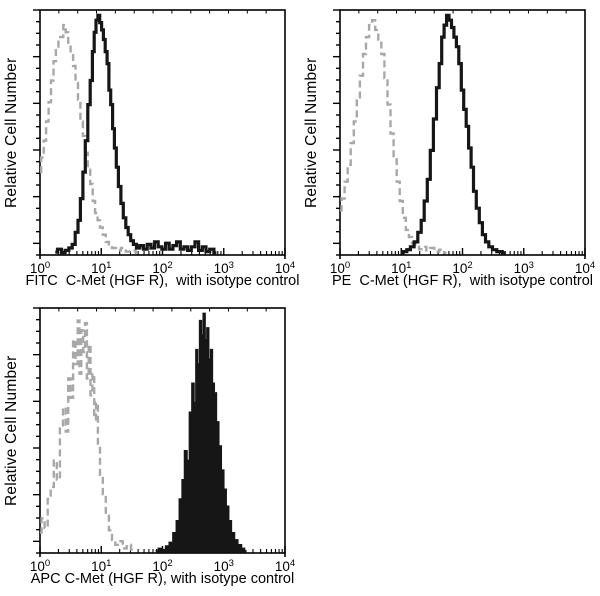 The height and width of the screenshot is (596, 600). Describe the element at coordinates (162, 281) in the screenshot. I see `x-axis-label: FITC C-Met (HGF R), with isotype control` at that location.